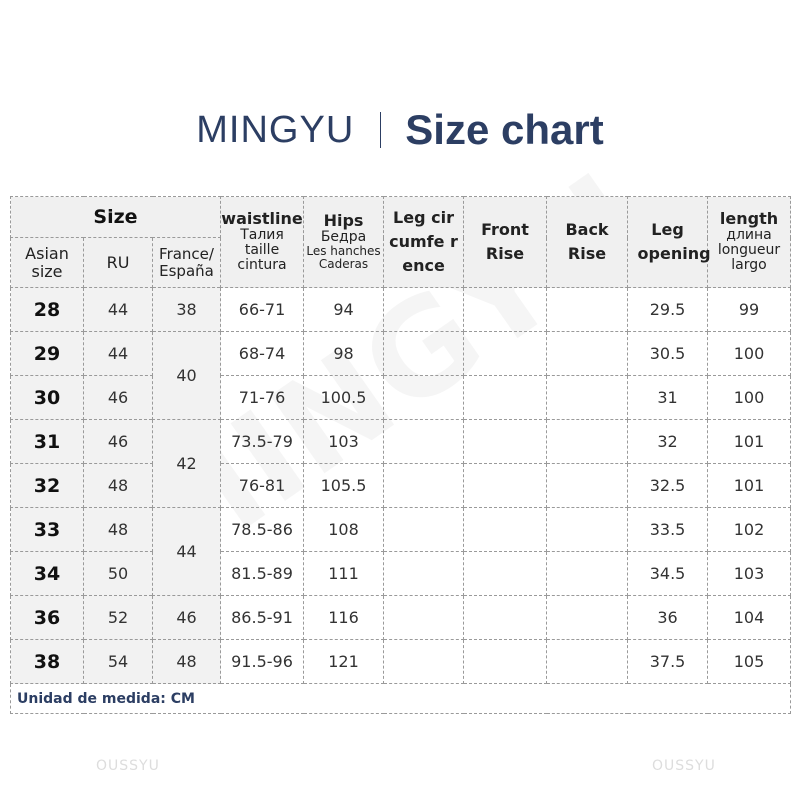 The height and width of the screenshot is (800, 800). I want to click on table-row: 38 54 48 91.5-96 121 37.5 105, so click(401, 661).